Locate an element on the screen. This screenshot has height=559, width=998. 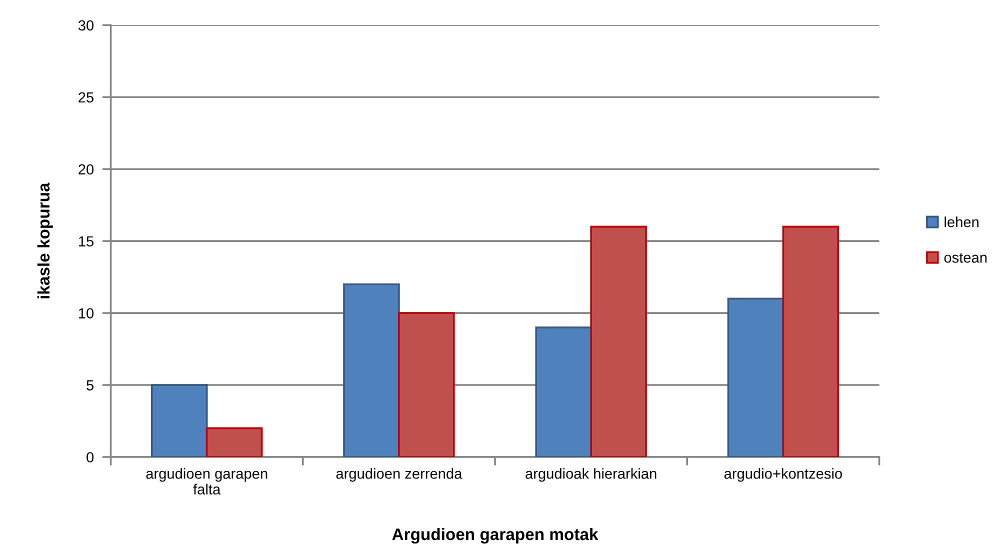
y-tick-label: 10 is located at coordinates (86, 313).